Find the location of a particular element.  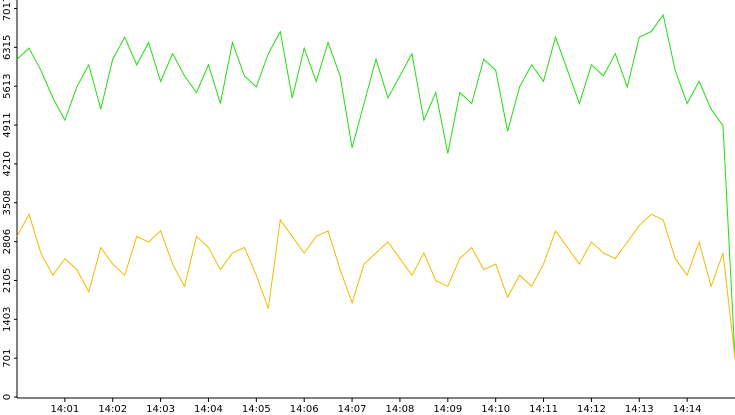

x-tick-label: 14:10 is located at coordinates (495, 409).